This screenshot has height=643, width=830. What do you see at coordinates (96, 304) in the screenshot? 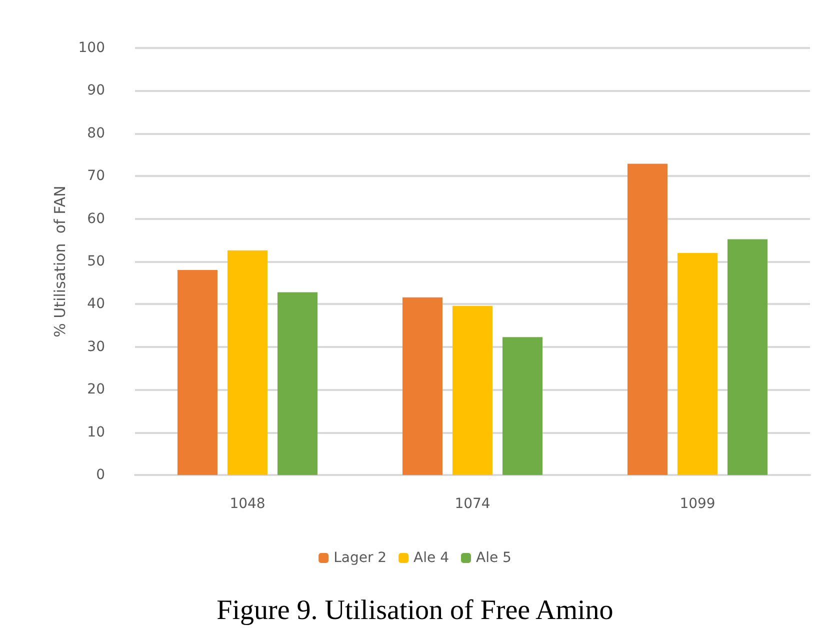
I see `y-tick-label: 40` at bounding box center [96, 304].